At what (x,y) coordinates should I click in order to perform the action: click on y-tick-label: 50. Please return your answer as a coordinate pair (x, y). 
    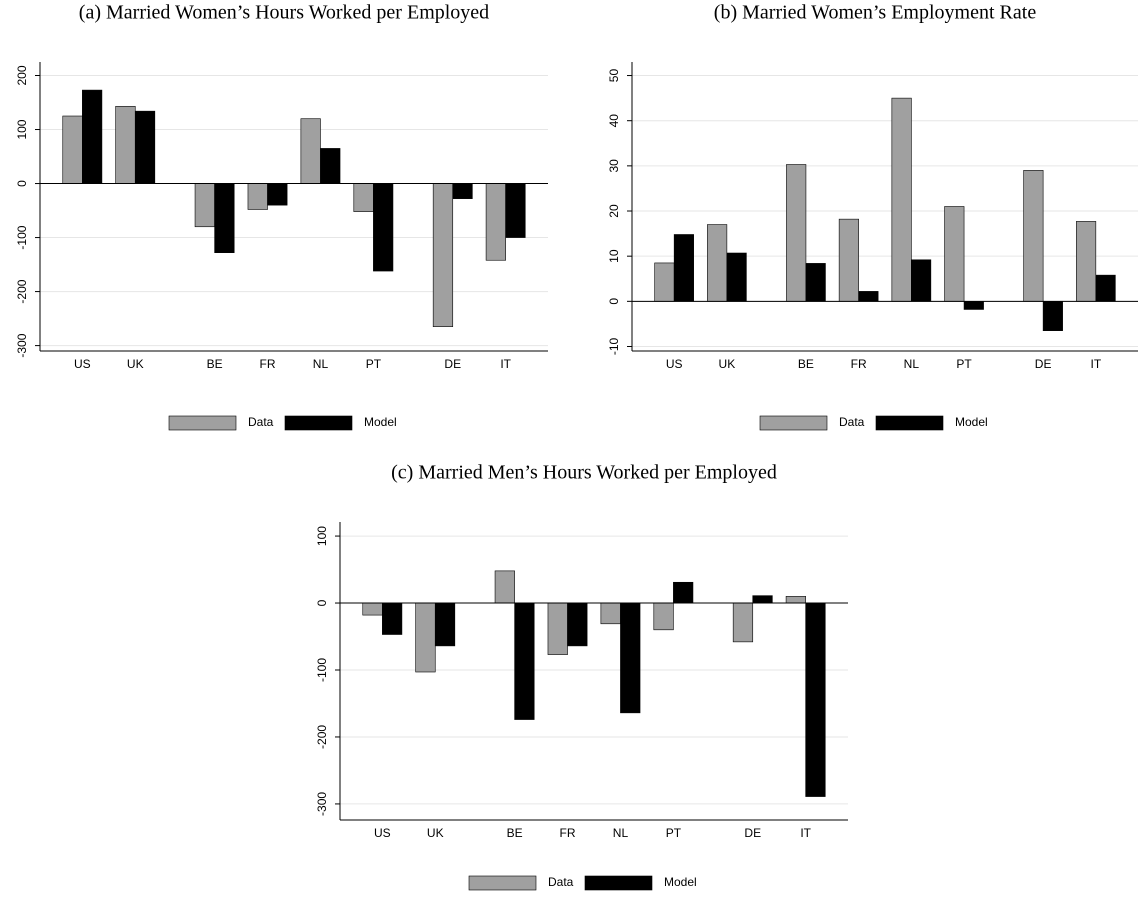
    Looking at the image, I should click on (614, 76).